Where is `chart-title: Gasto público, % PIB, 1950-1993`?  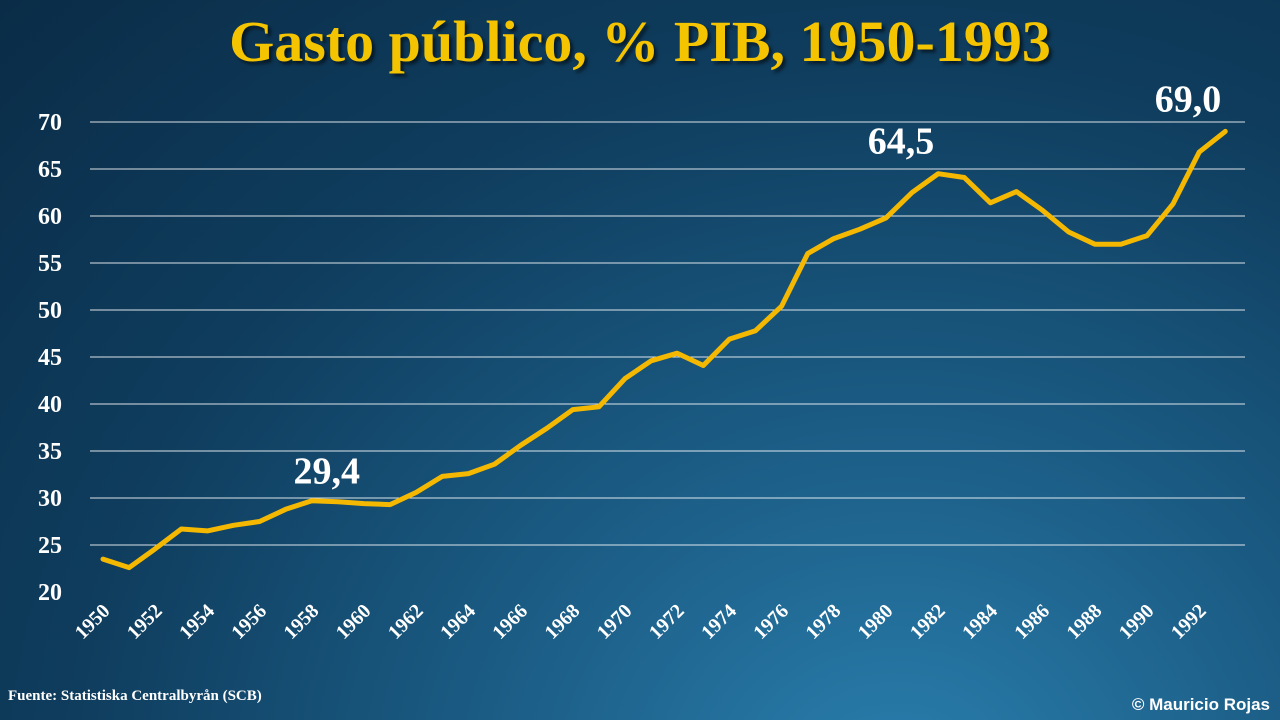
chart-title: Gasto público, % PIB, 1950-1993 is located at coordinates (640, 41).